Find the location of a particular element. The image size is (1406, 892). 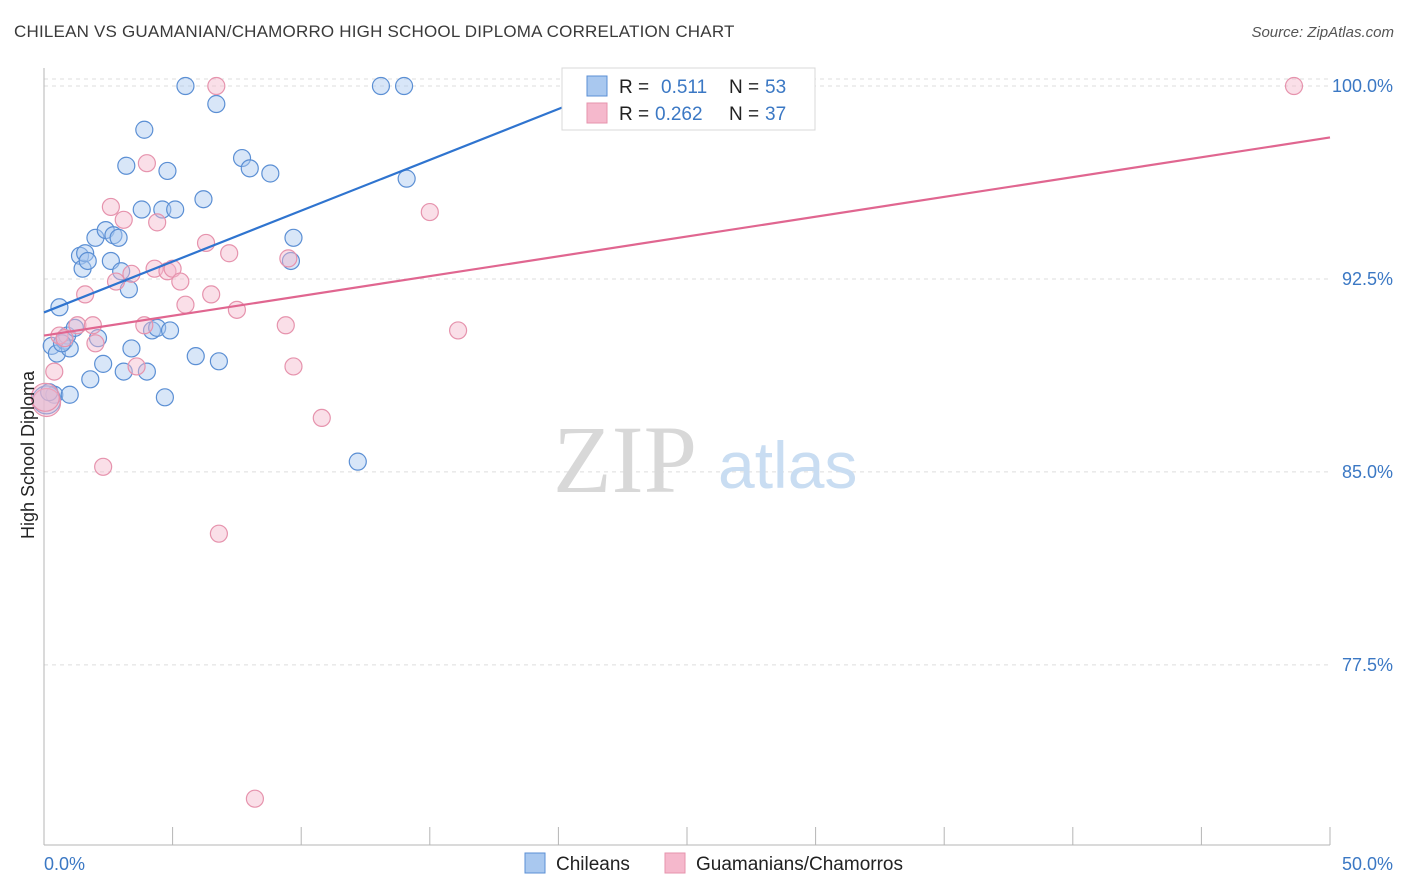

stats-legend-swatch-chileans is located at coordinates (597, 86).